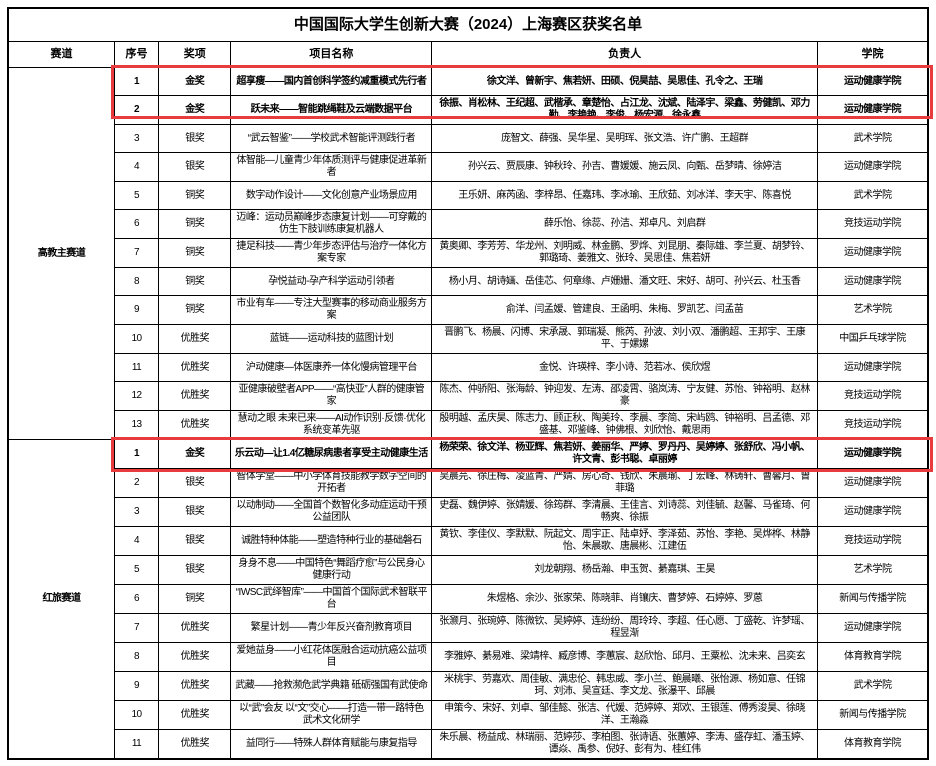 This screenshot has height=766, width=936. Describe the element at coordinates (136, 54) in the screenshot. I see `column-header-no: 序号` at that location.